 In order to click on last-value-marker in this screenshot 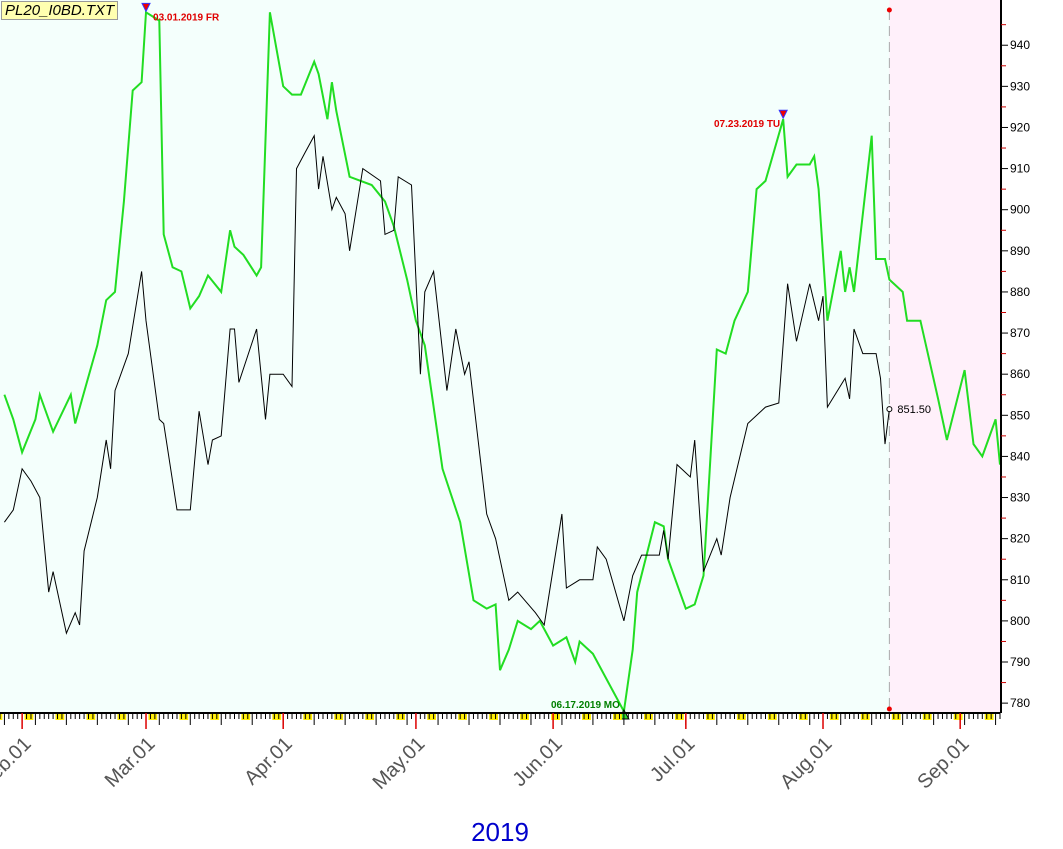, I will do `click(889, 409)`.